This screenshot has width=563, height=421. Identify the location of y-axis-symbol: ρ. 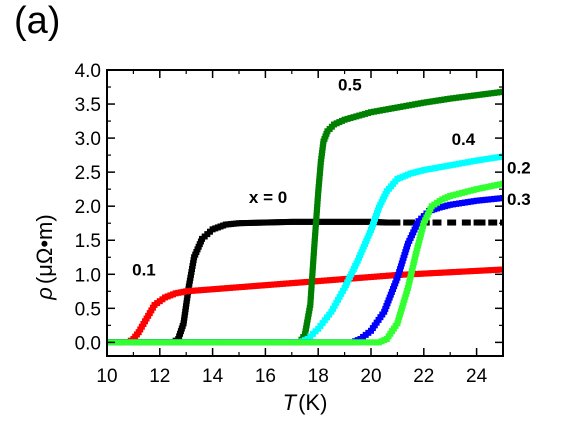
(44, 294).